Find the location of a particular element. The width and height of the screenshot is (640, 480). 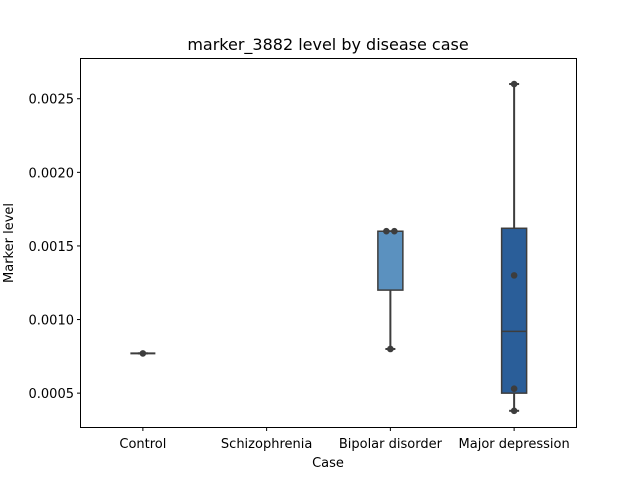

x-tick-label: Bipolar disorder is located at coordinates (391, 444).